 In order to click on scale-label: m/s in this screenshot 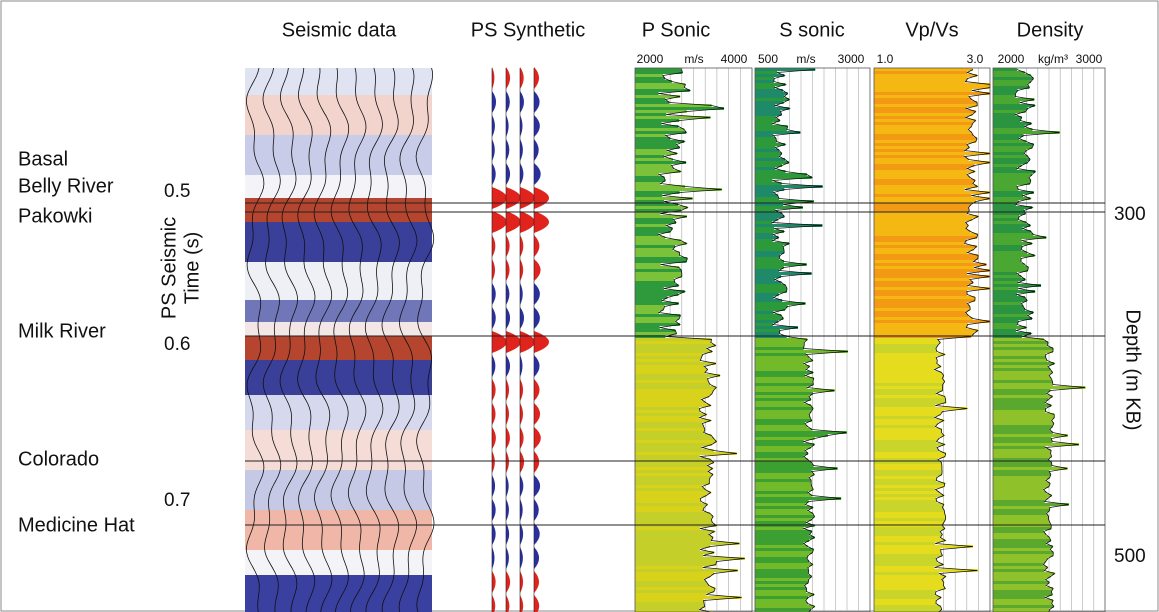, I will do `click(693, 59)`.